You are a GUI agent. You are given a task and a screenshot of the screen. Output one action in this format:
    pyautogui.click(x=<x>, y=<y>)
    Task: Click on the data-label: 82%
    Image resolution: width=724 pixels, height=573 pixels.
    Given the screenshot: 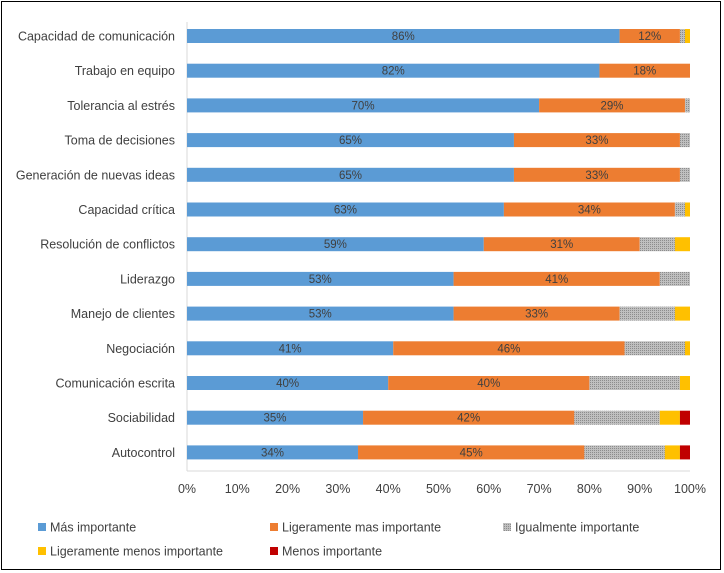 What is the action you would take?
    pyautogui.click(x=393, y=72)
    